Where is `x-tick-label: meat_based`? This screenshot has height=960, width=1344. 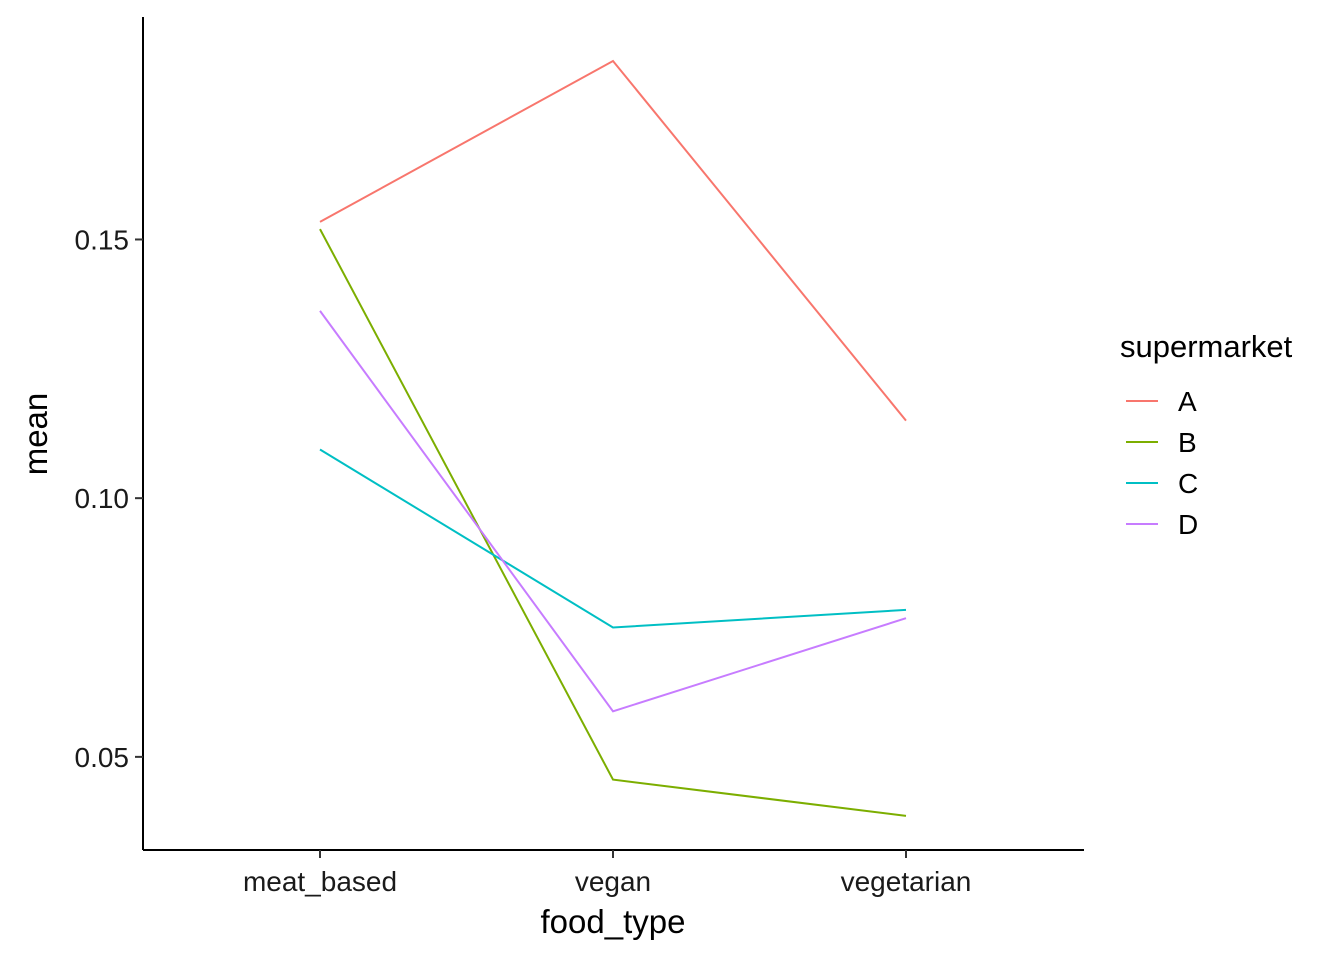 x-tick-label: meat_based is located at coordinates (320, 881).